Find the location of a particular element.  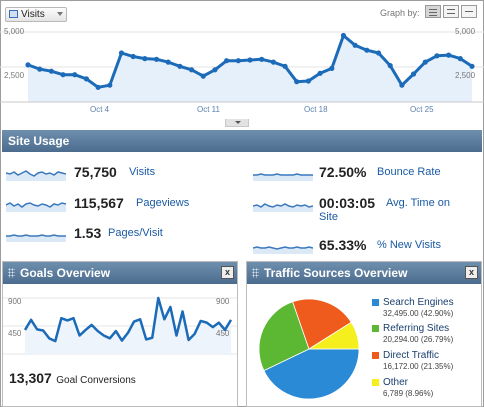

traffic-sources-header: Traffic Sources Overview x is located at coordinates (364, 273).